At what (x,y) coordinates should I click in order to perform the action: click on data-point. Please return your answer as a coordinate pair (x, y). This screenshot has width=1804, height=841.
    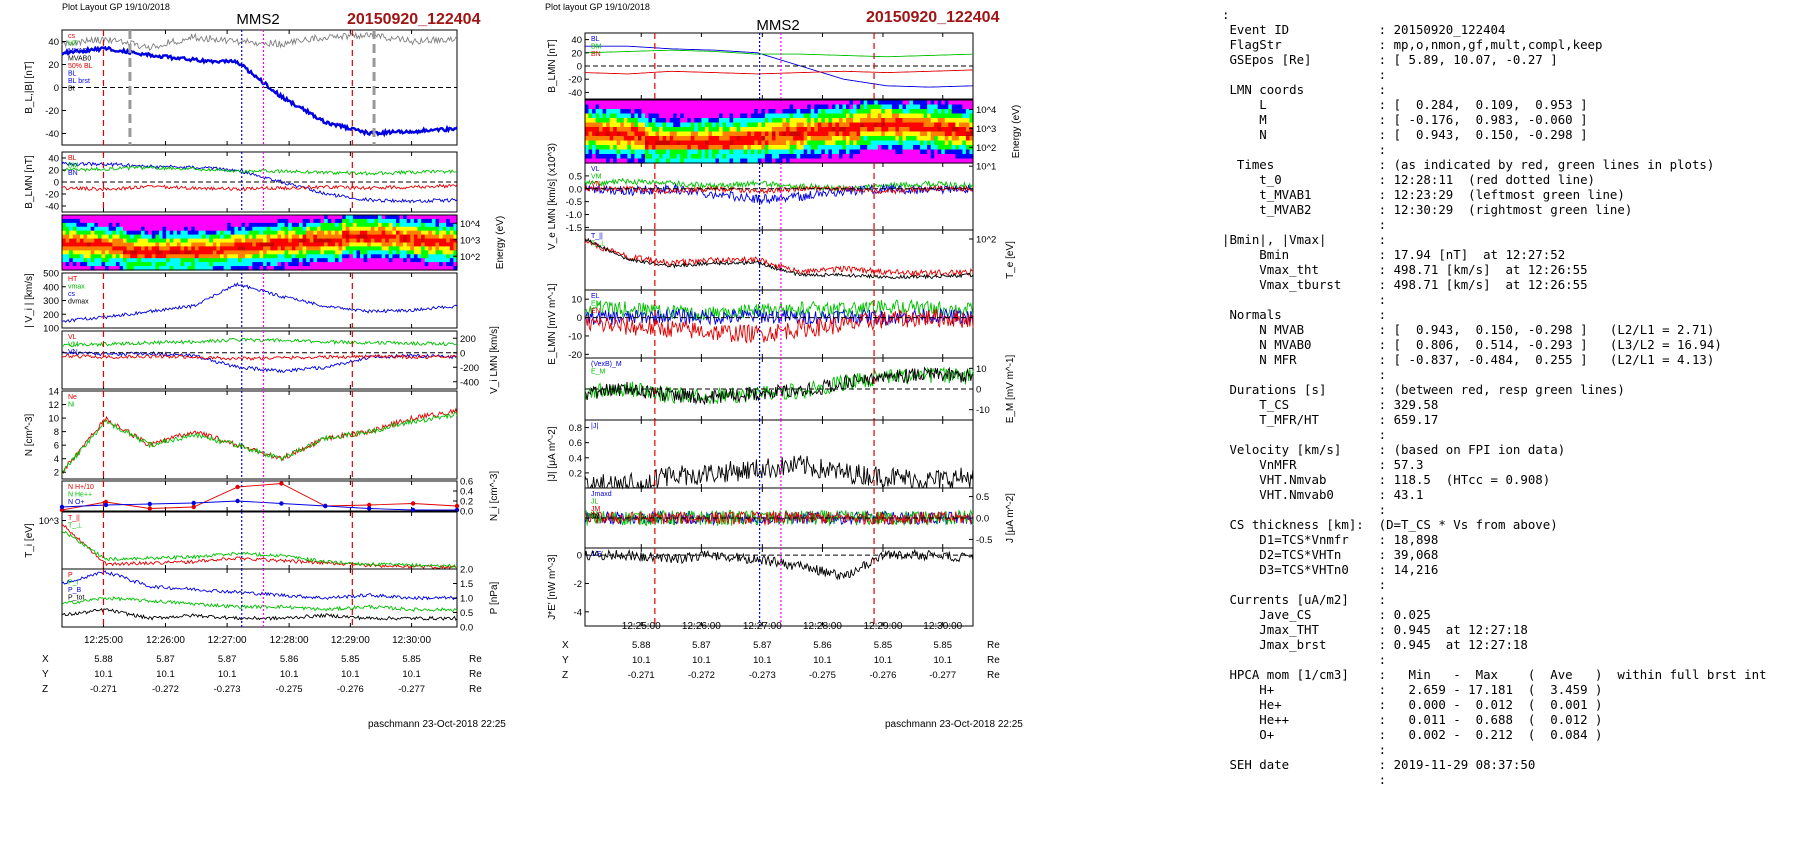
    Looking at the image, I should click on (237, 501).